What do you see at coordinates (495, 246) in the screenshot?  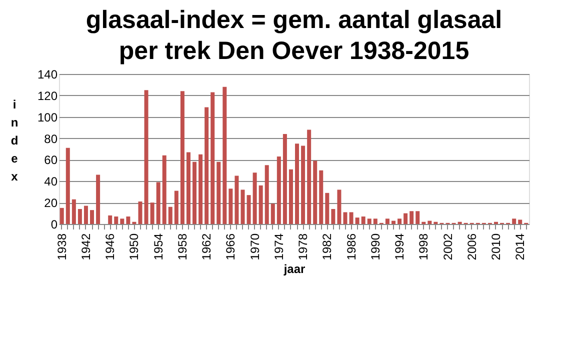 I see `x-tick-label: 2010` at bounding box center [495, 246].